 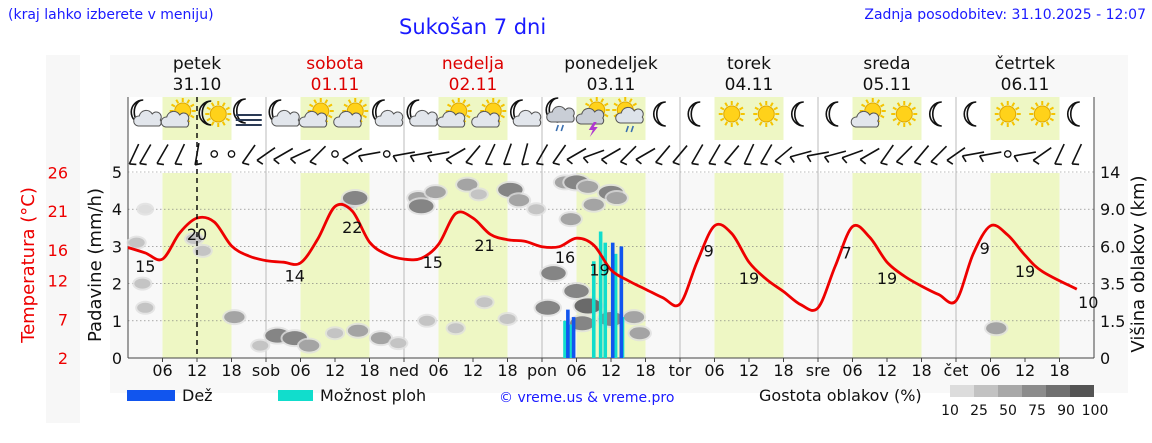 What do you see at coordinates (404, 370) in the screenshot?
I see `x-tick-label: ned` at bounding box center [404, 370].